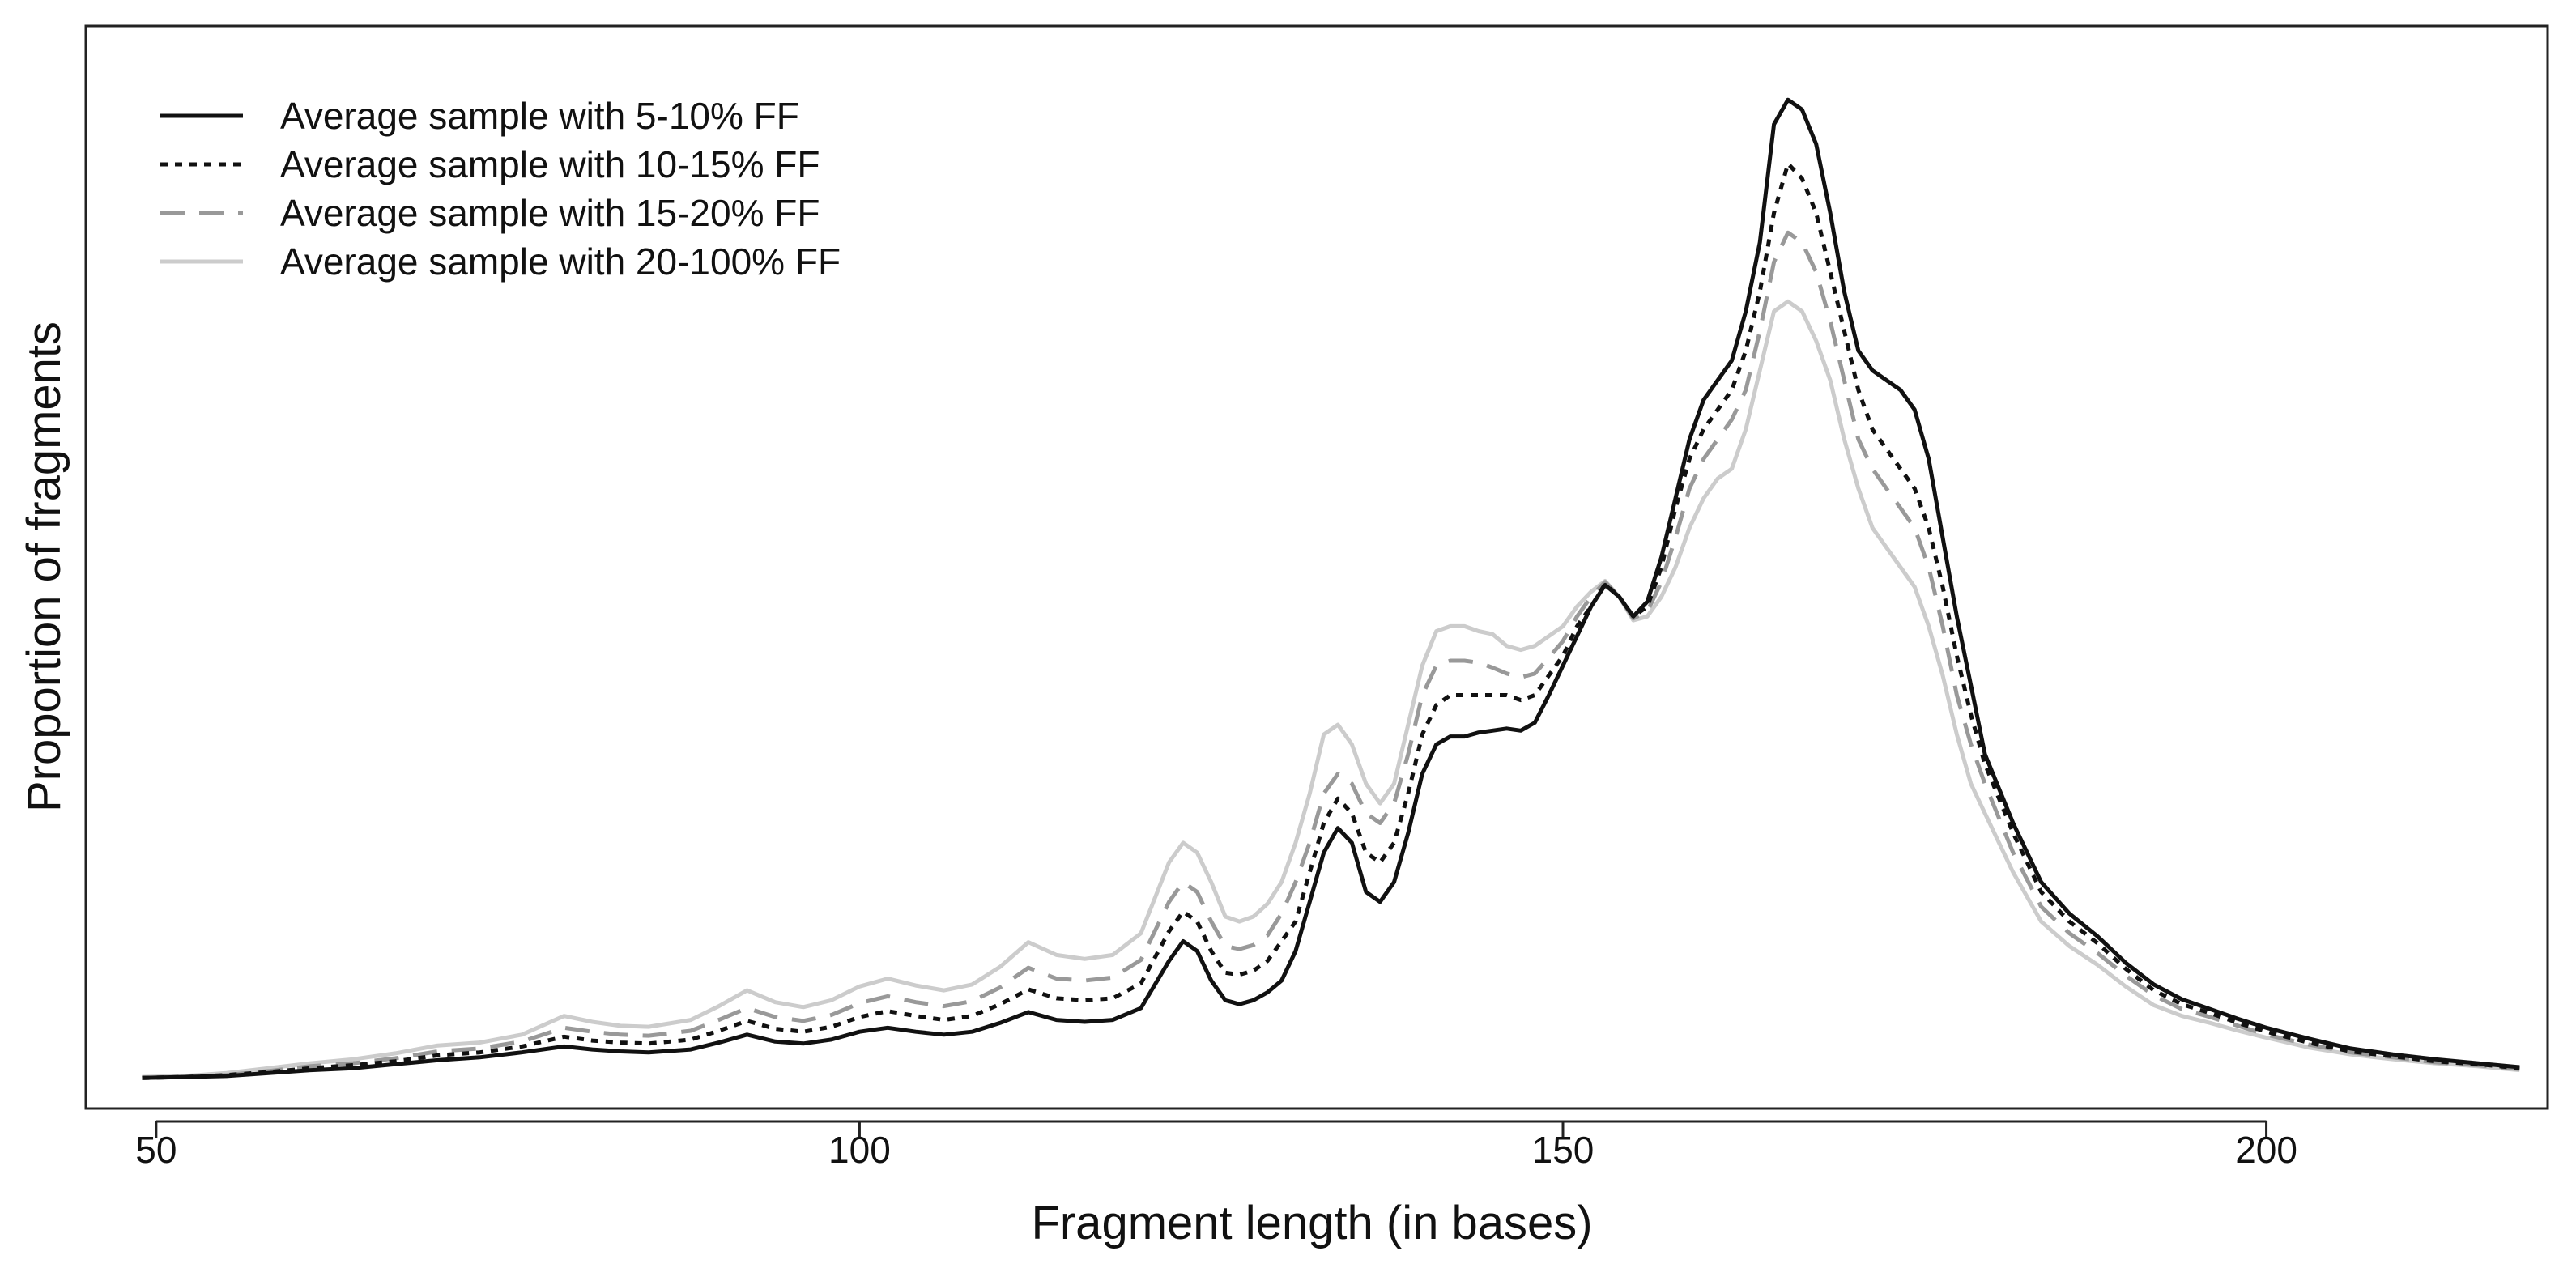 The image size is (2576, 1268). I want to click on x-tick-label-100: 100, so click(859, 1150).